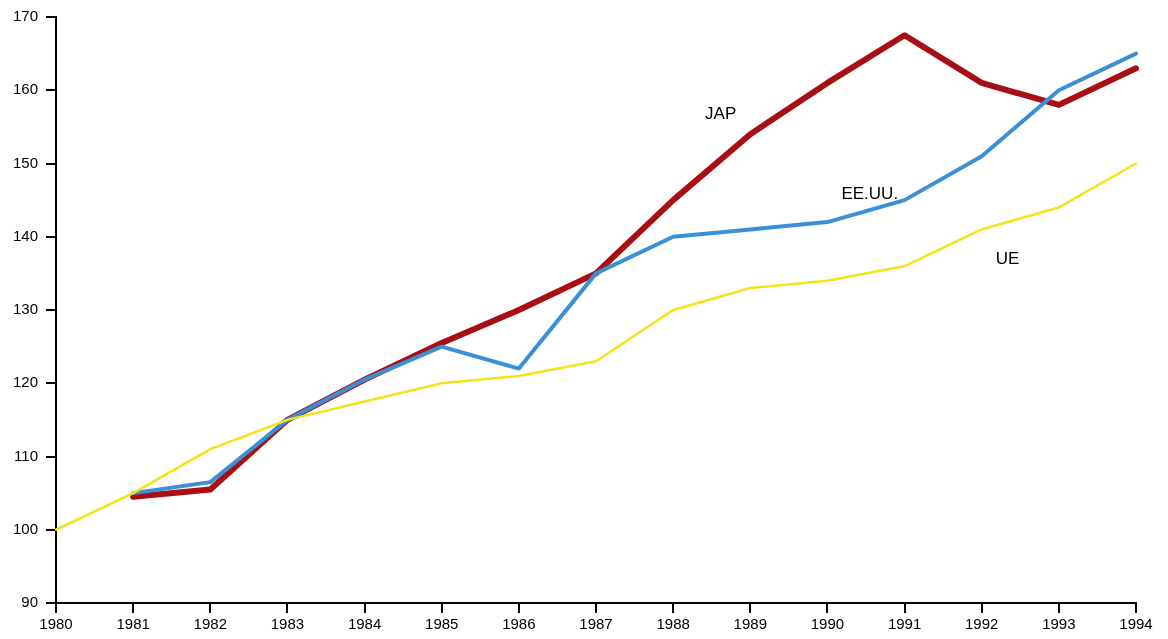 Image resolution: width=1168 pixels, height=639 pixels. Describe the element at coordinates (364, 624) in the screenshot. I see `x-tick-label: 1984` at that location.